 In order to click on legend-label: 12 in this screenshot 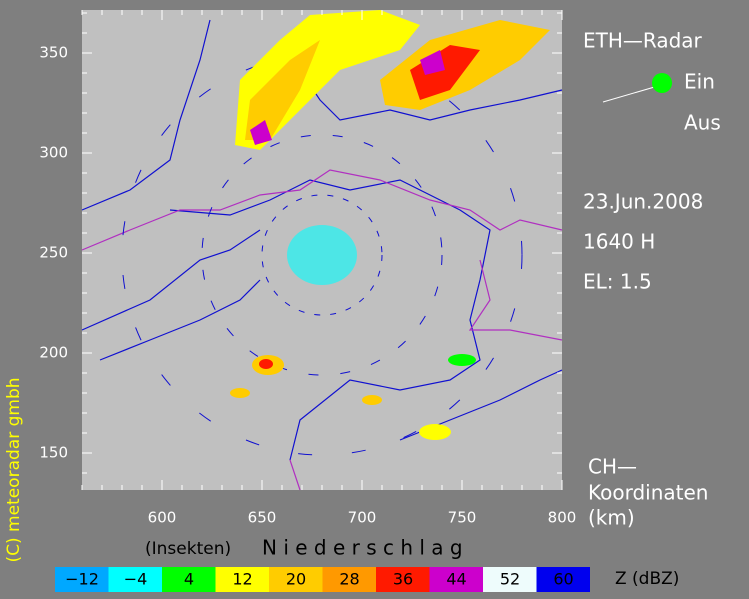, I will do `click(242, 579)`.